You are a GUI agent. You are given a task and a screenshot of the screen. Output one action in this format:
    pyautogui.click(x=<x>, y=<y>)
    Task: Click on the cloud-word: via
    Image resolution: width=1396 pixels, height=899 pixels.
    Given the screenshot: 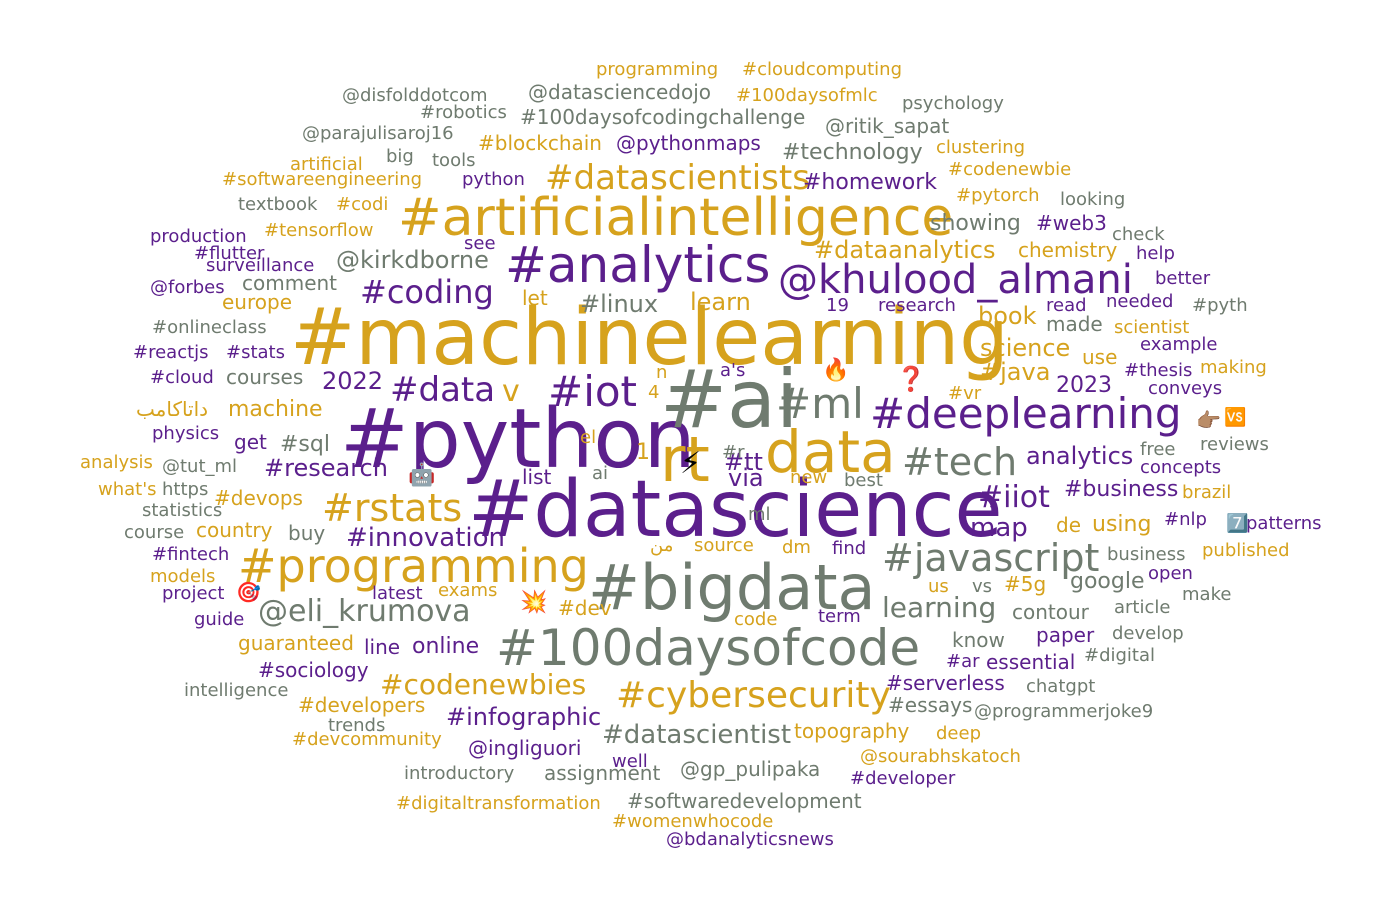 What is the action you would take?
    pyautogui.click(x=746, y=478)
    